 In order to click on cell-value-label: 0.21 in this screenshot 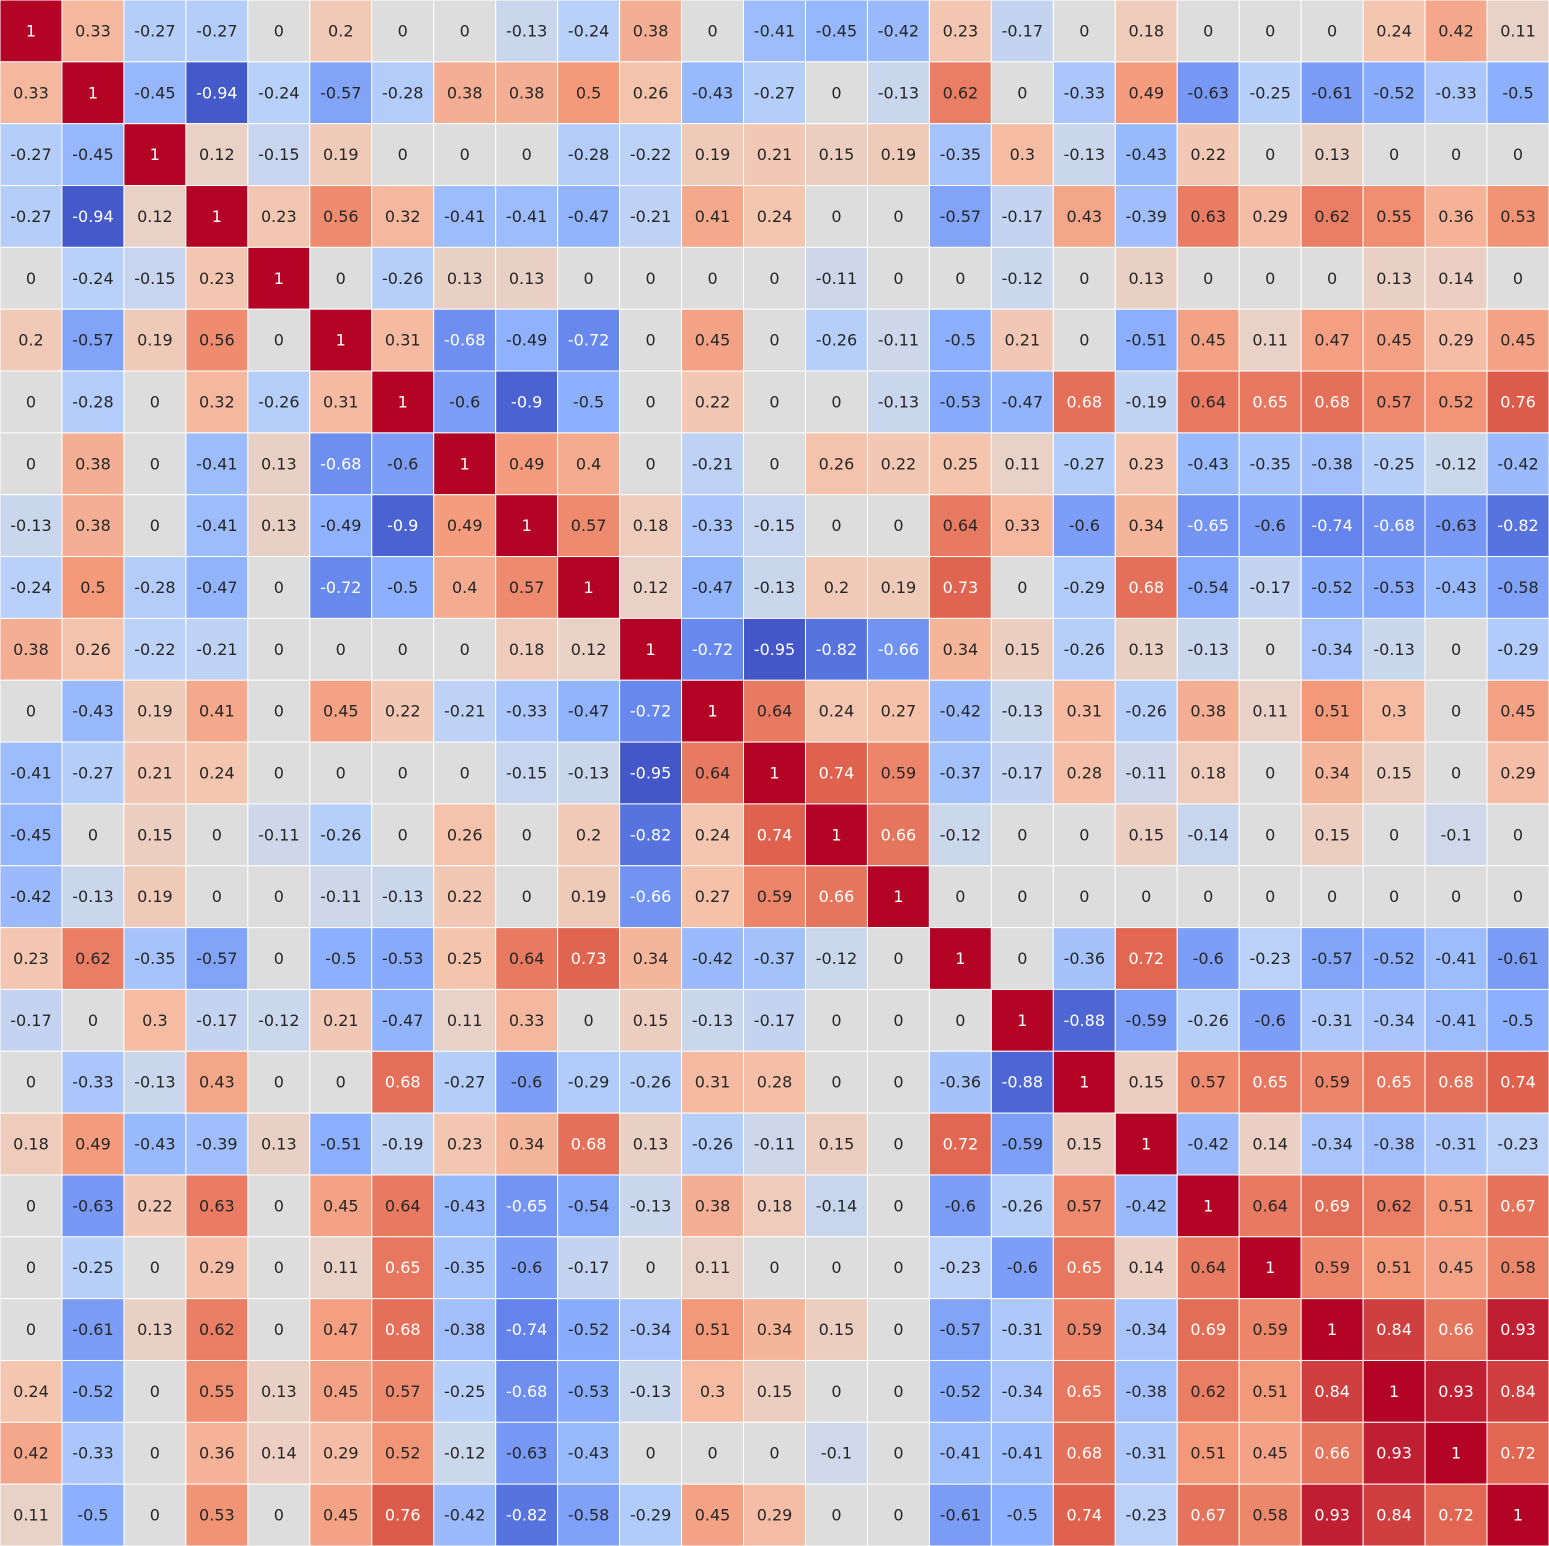, I will do `click(155, 773)`.